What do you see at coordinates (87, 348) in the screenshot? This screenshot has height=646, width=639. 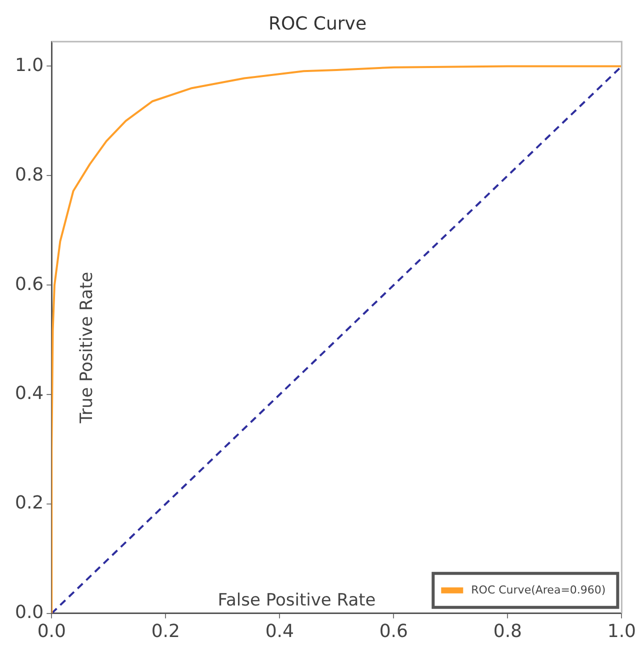 I see `y-axis-title: True Positive Rate` at bounding box center [87, 348].